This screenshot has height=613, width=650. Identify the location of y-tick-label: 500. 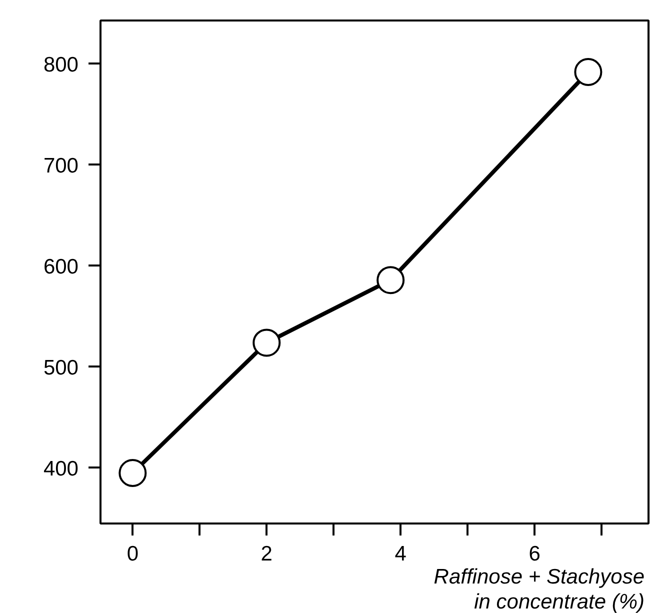
(61, 368).